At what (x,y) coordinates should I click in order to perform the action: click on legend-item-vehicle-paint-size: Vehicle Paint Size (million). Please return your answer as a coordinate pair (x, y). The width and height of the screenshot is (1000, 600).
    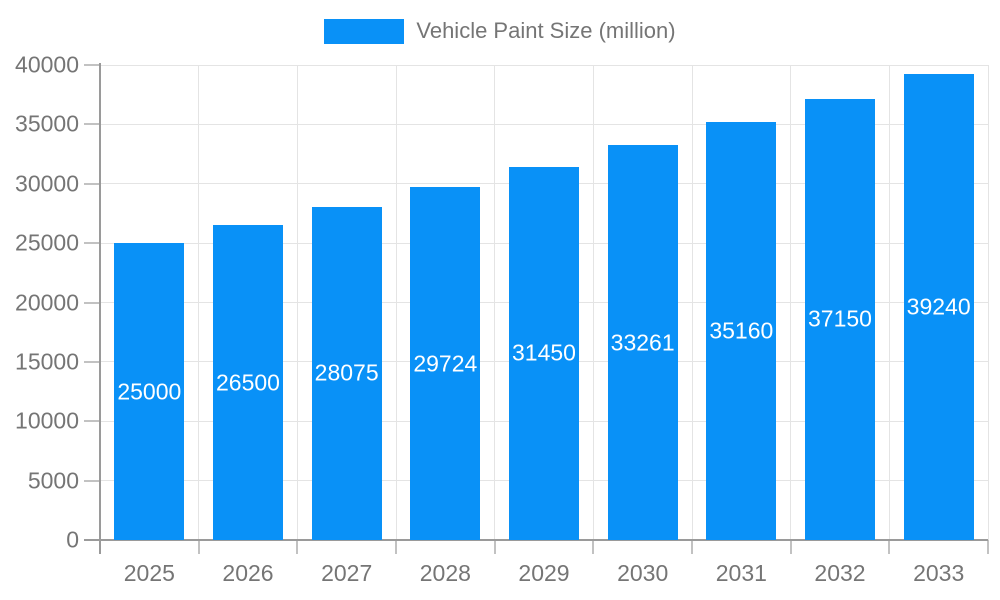
    Looking at the image, I should click on (500, 31).